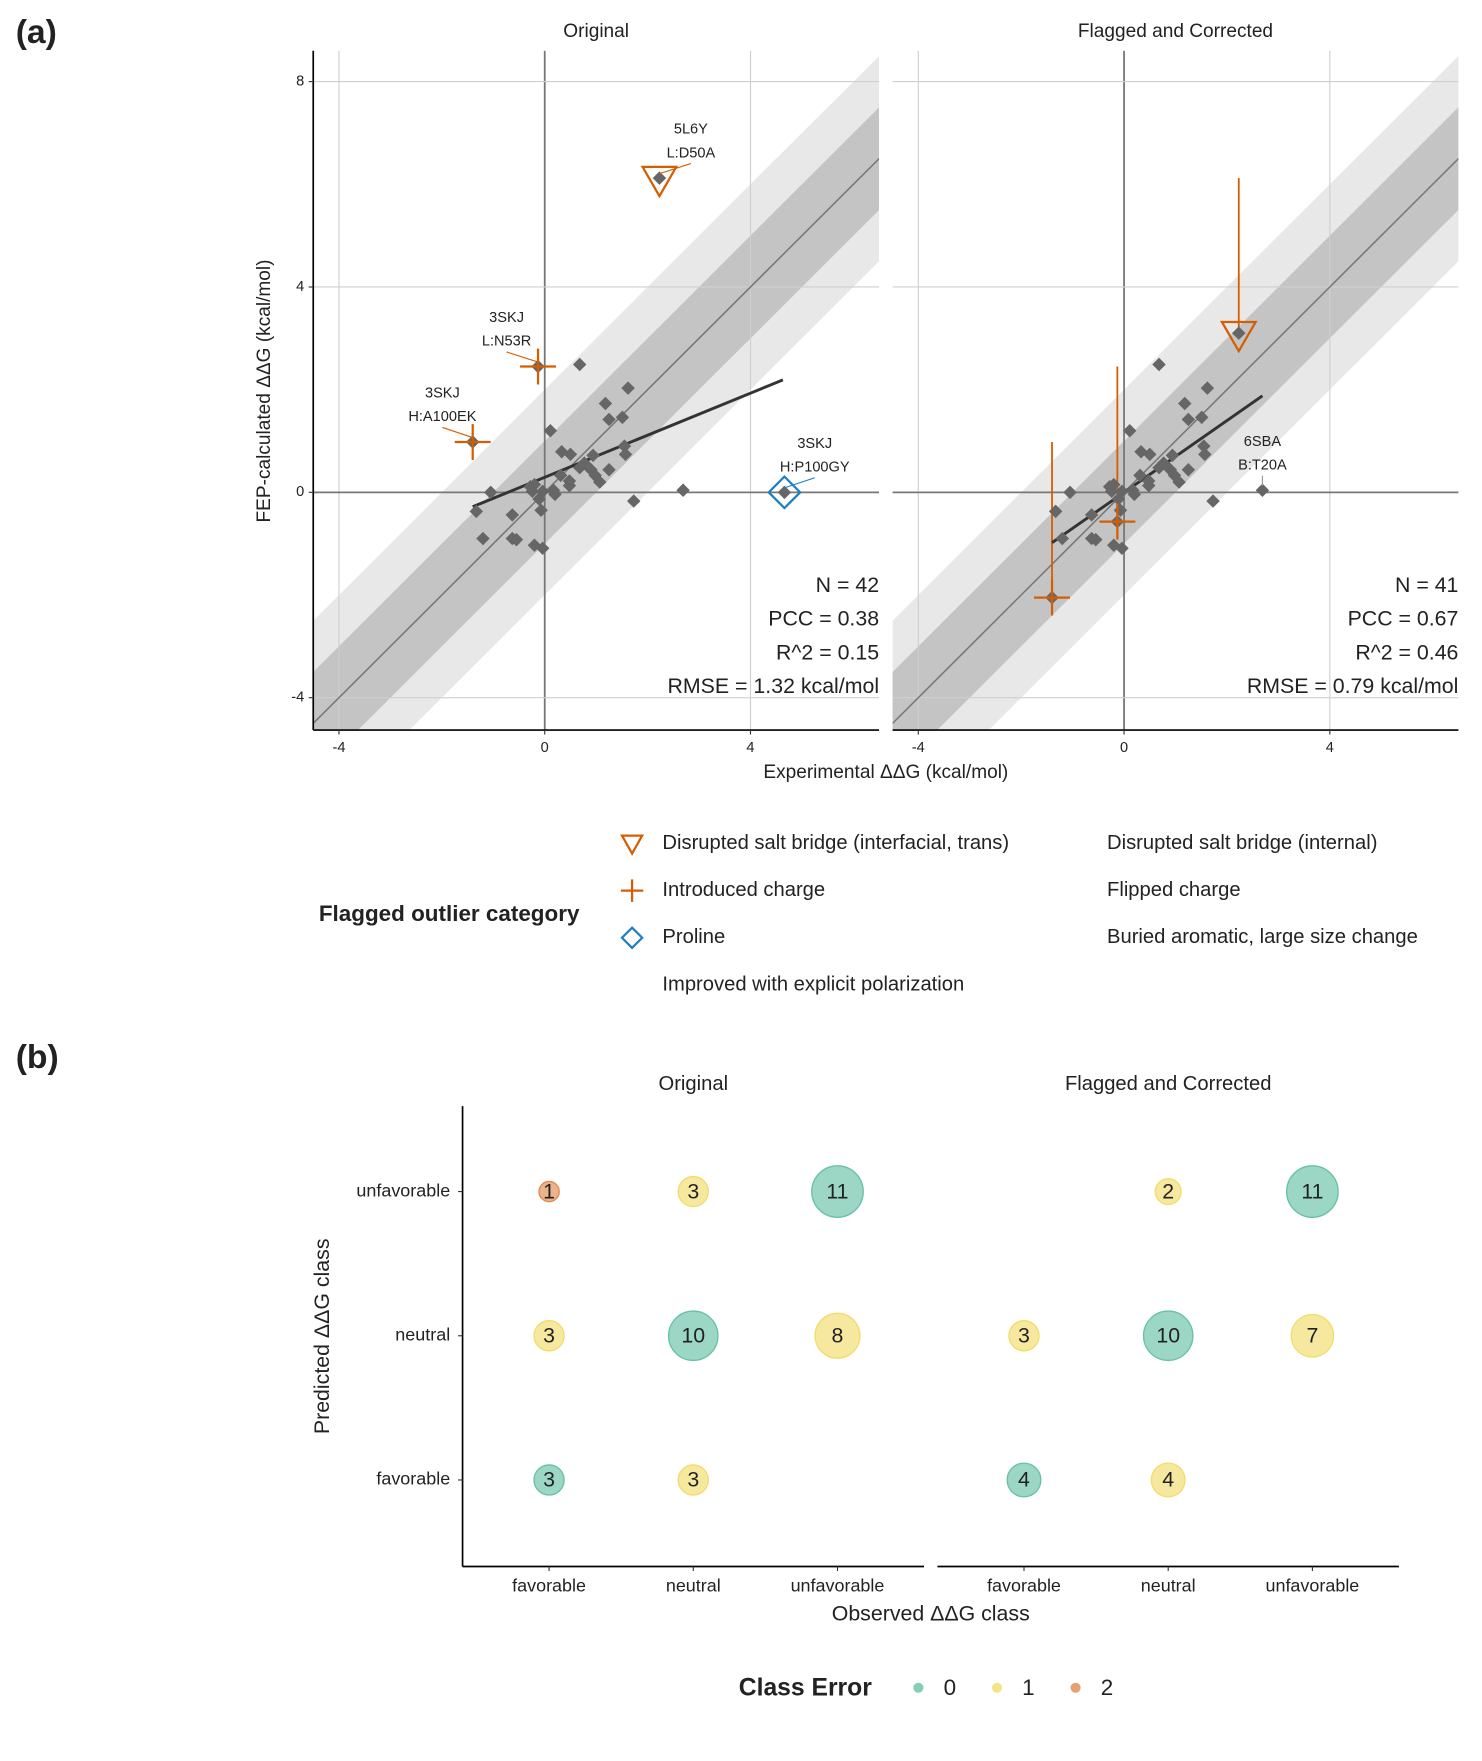 Image resolution: width=1482 pixels, height=1761 pixels. Describe the element at coordinates (300, 287) in the screenshot. I see `y-tick-label: 4` at that location.